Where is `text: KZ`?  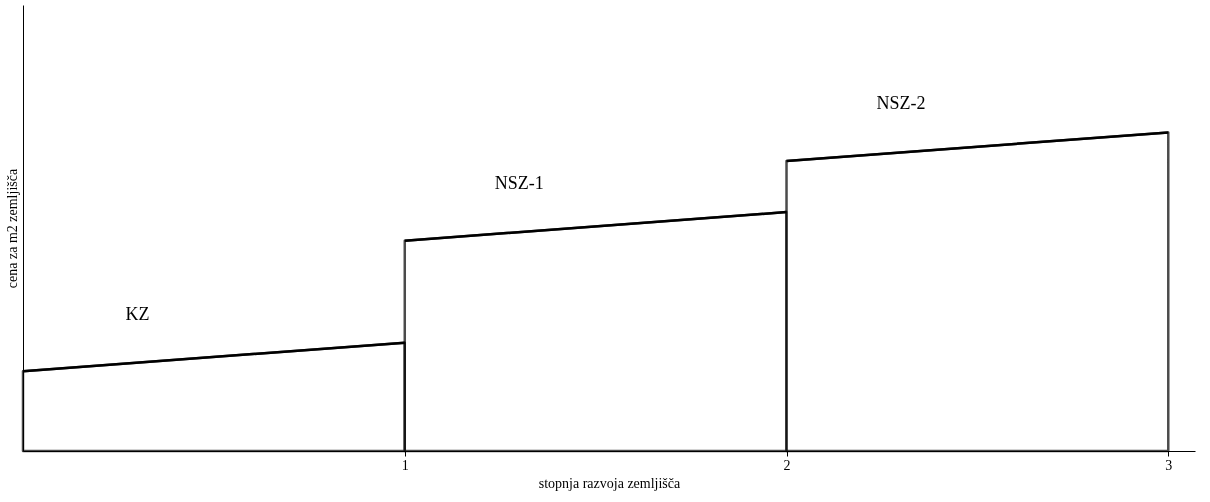 text: KZ is located at coordinates (137, 313).